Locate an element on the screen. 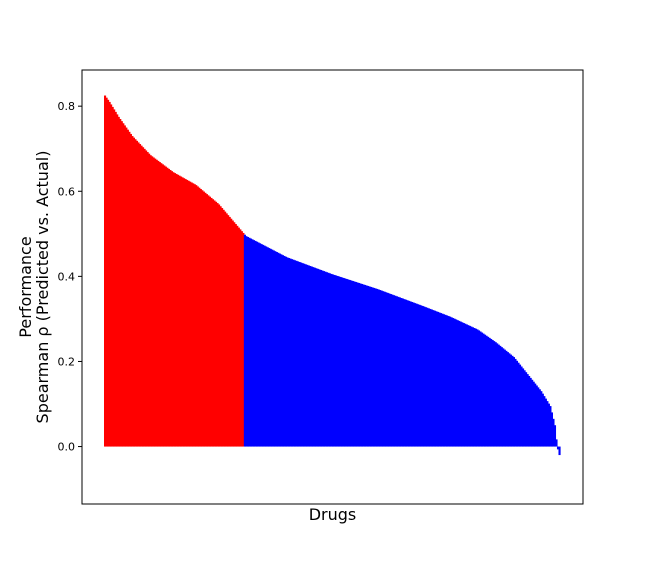 This screenshot has height=576, width=648. y-axis-label-line2: Spearman ρ (Predicted vs. Actual) is located at coordinates (42, 287).